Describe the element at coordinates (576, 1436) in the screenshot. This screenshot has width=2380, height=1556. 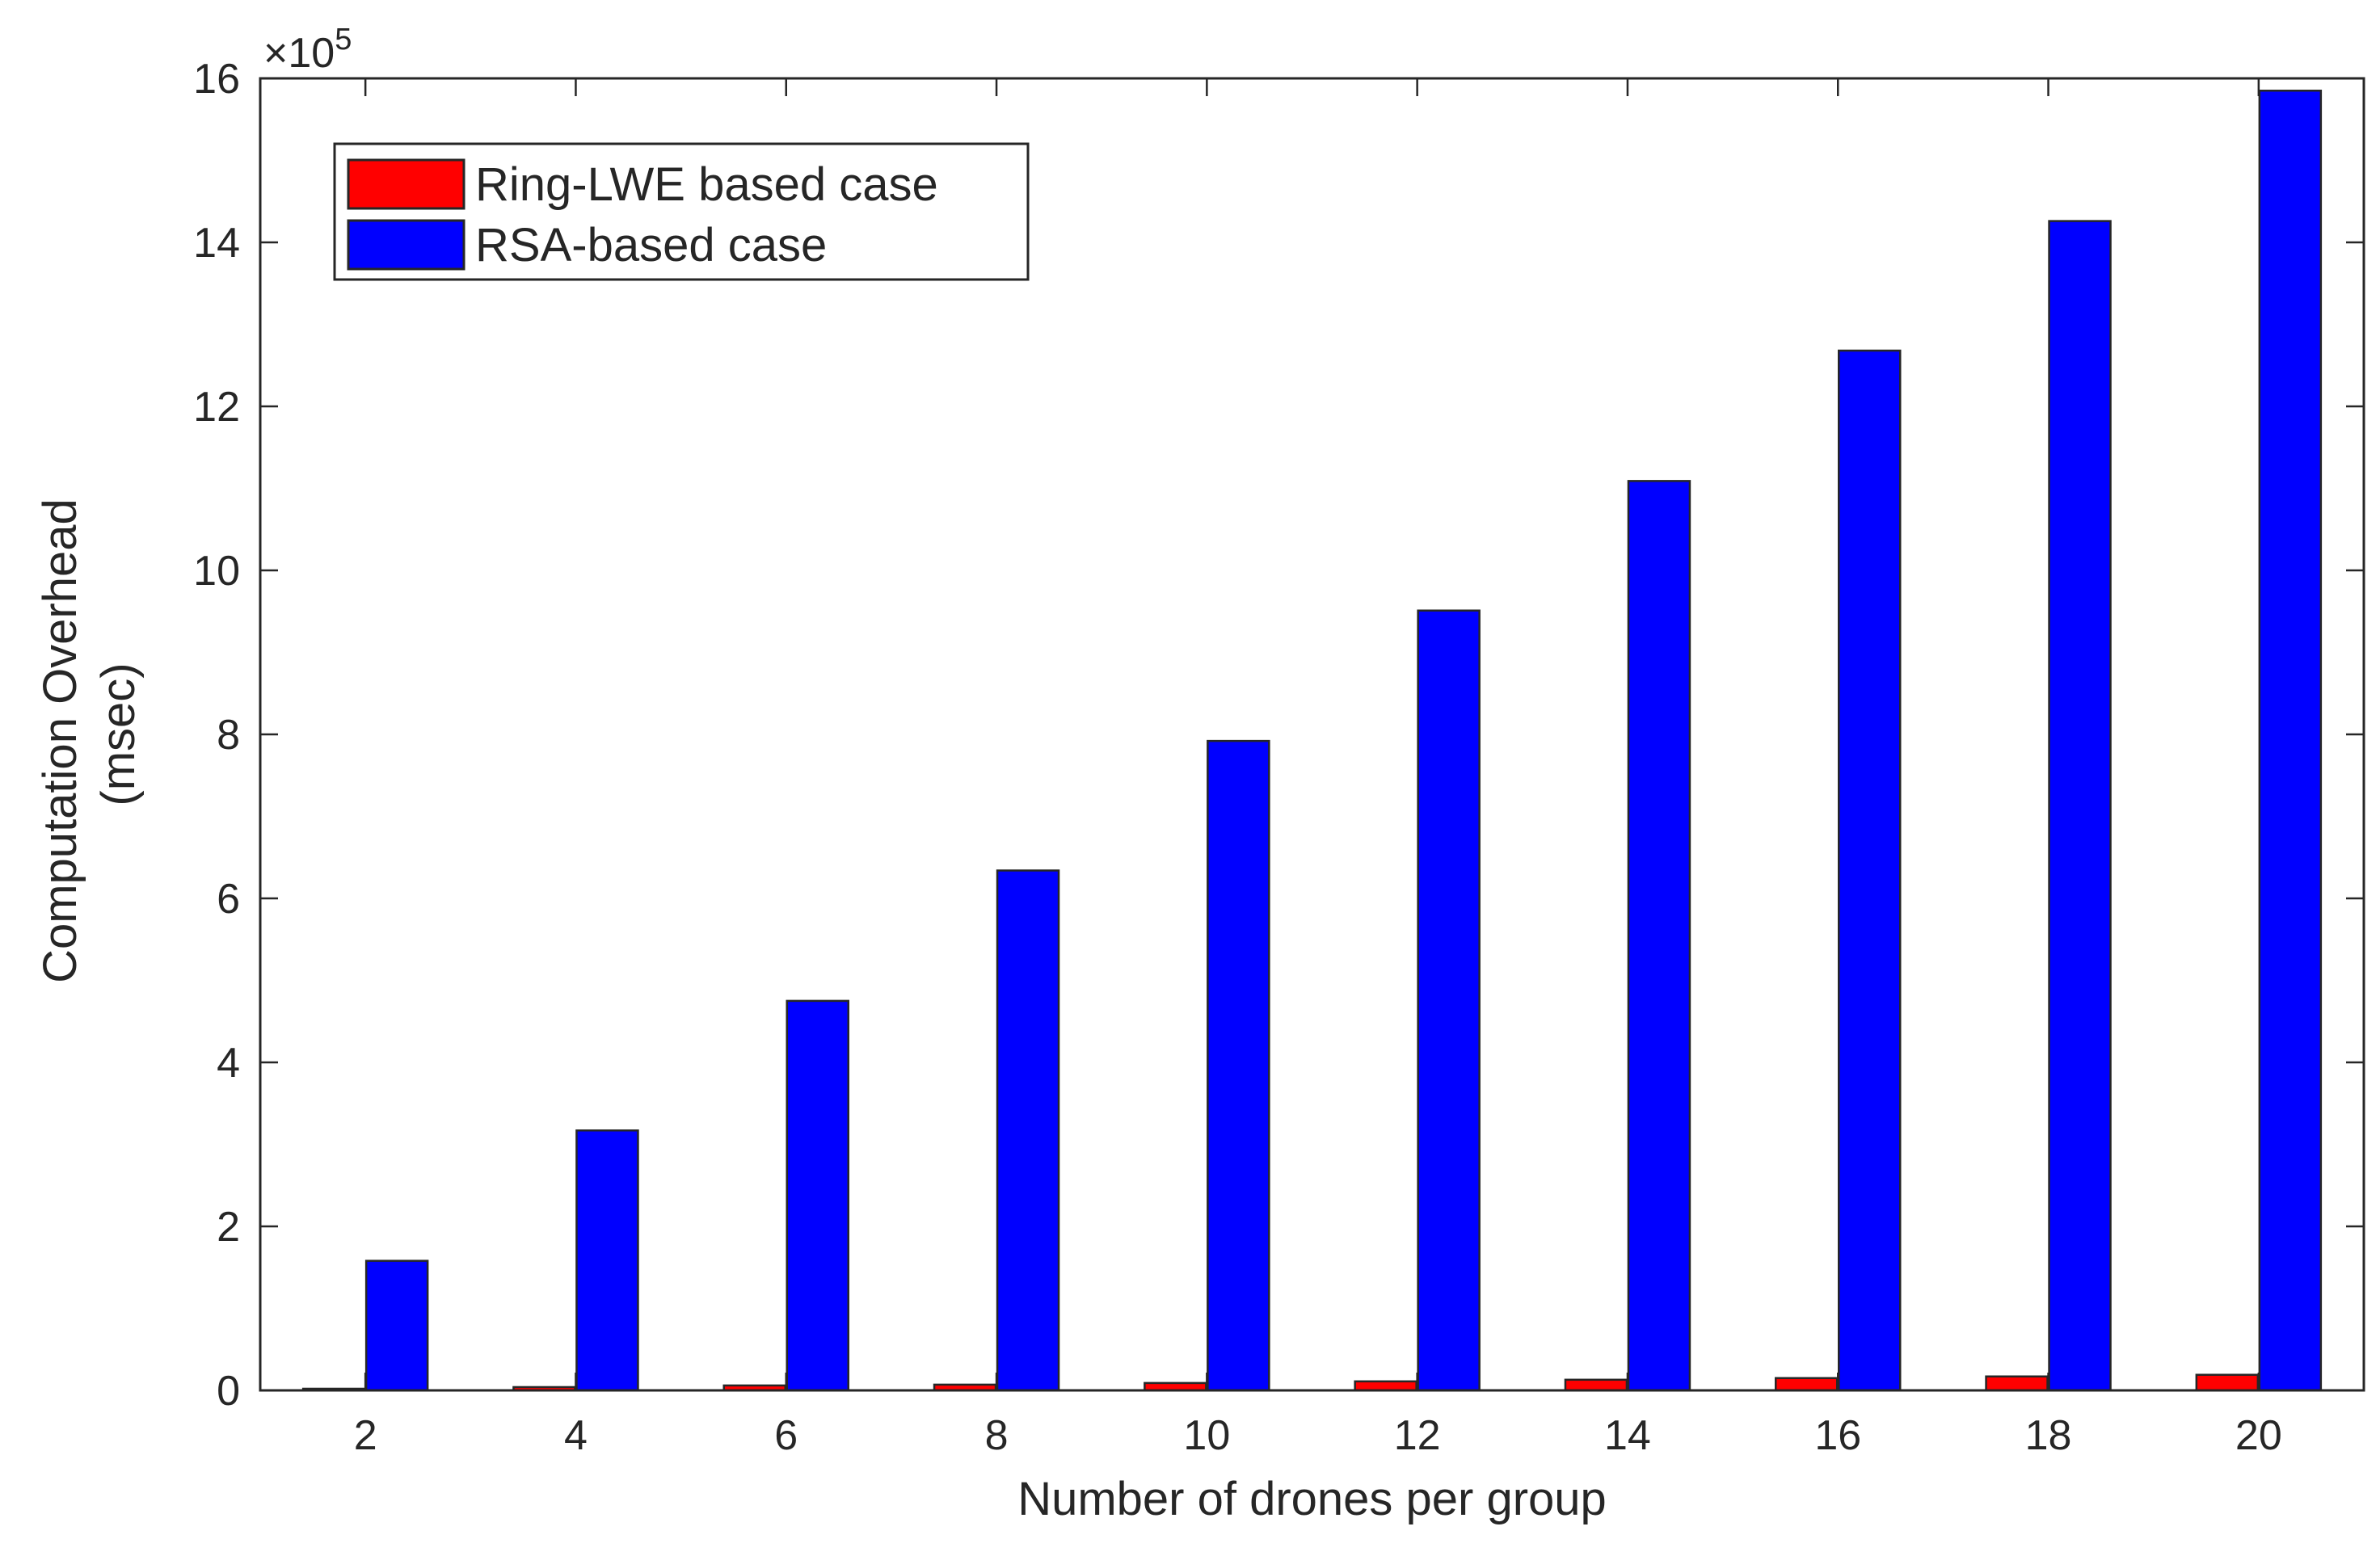
I see `x-tick-label: 4` at that location.